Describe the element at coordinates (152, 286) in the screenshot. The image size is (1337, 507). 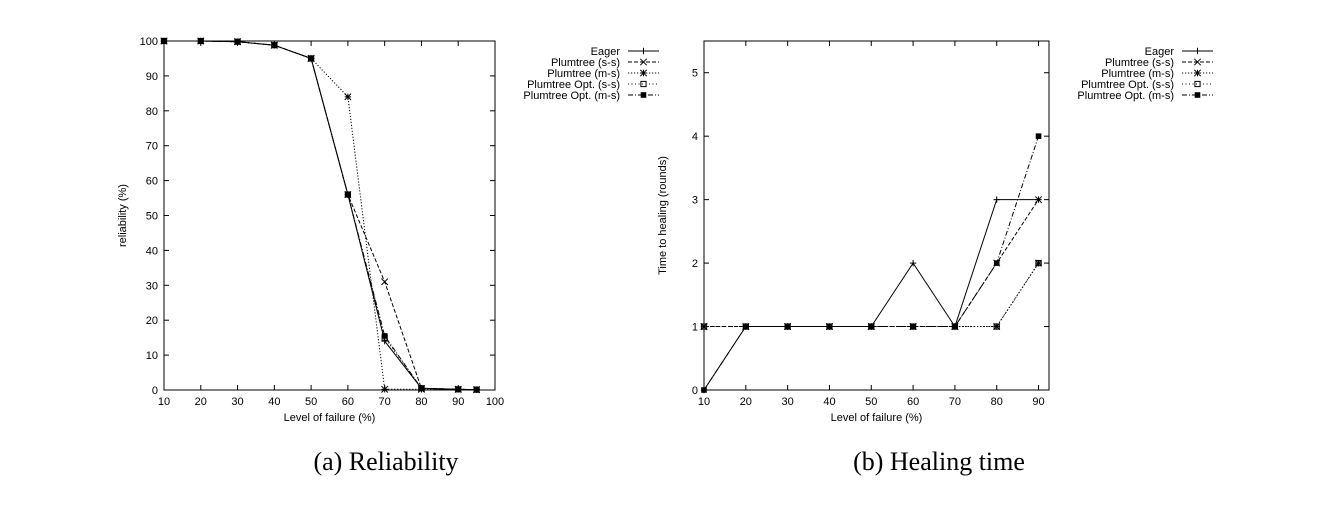
I see `y-tick-label: 30` at that location.